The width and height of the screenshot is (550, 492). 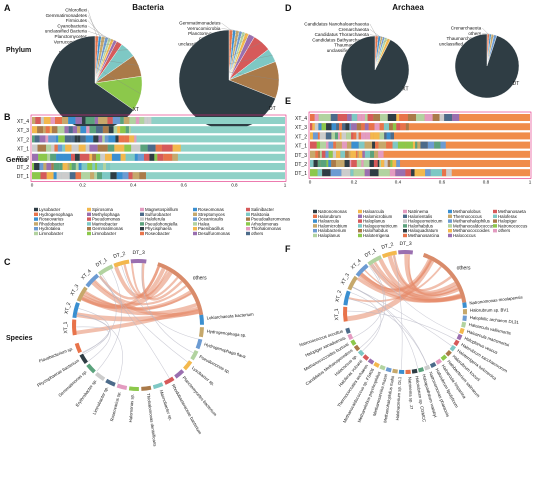 What do you see at coordinates (32, 184) in the screenshot?
I see `bar-tick-label: 0` at bounding box center [32, 184].